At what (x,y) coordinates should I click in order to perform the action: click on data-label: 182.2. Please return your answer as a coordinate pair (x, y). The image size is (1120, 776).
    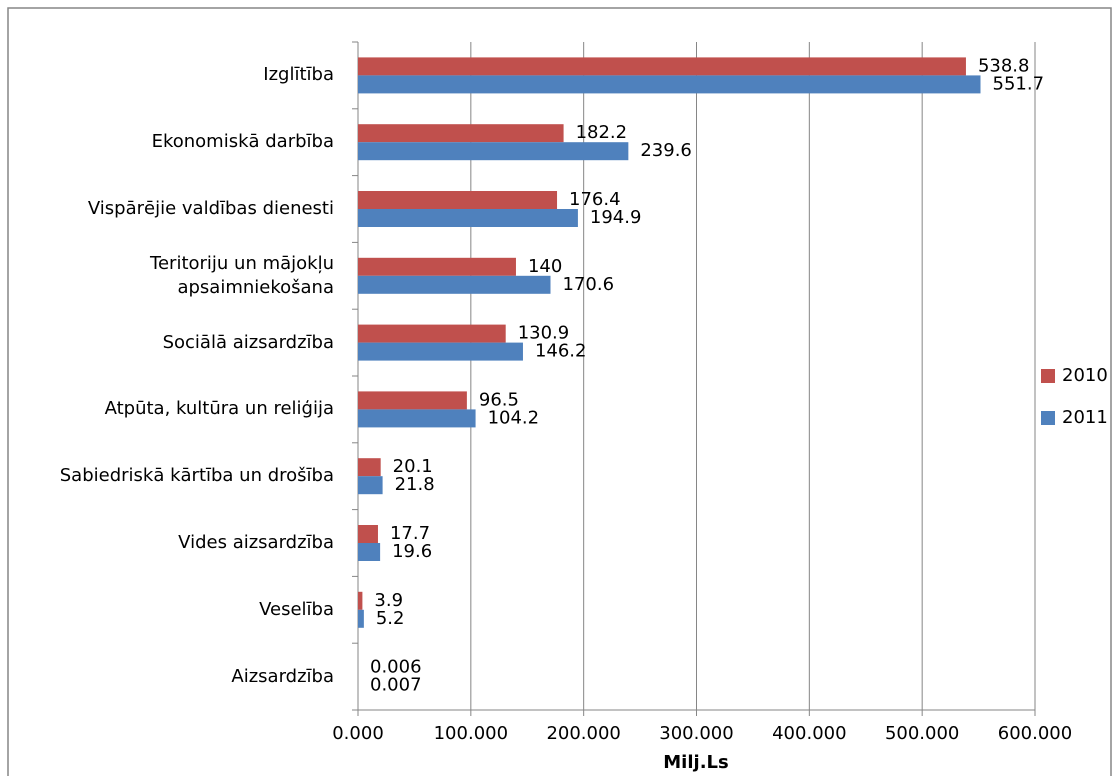
    Looking at the image, I should click on (602, 132).